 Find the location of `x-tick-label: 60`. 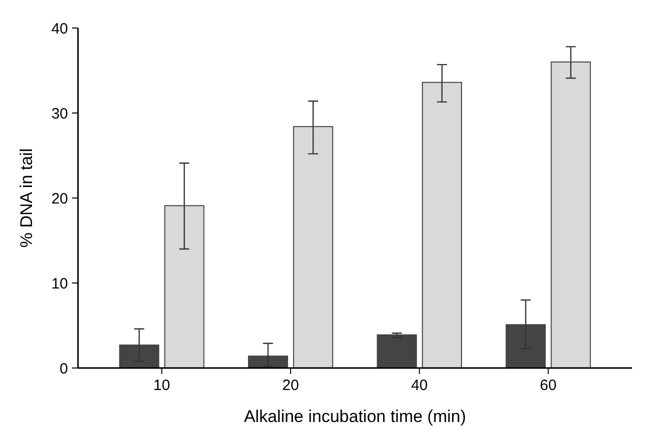

x-tick-label: 60 is located at coordinates (548, 385).